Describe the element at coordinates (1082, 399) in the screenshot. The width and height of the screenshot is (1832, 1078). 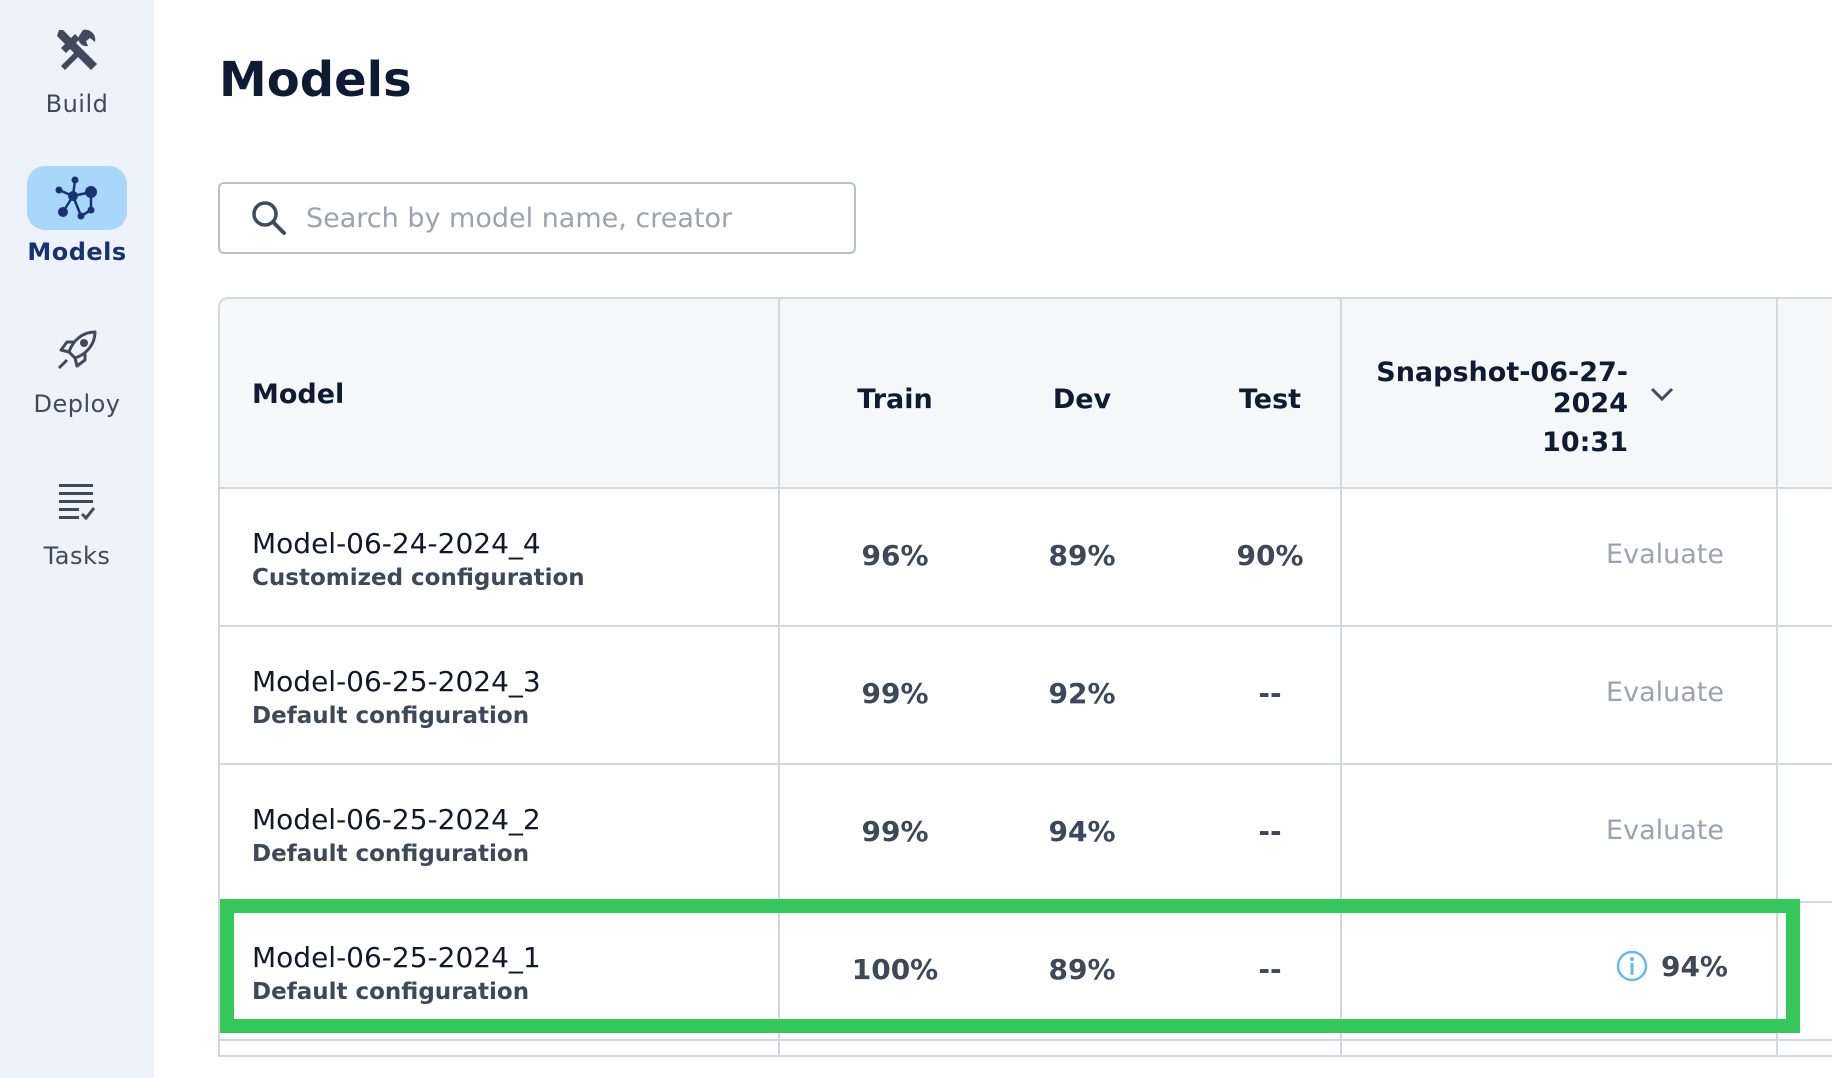
I see `column-header-dev: Dev` at that location.